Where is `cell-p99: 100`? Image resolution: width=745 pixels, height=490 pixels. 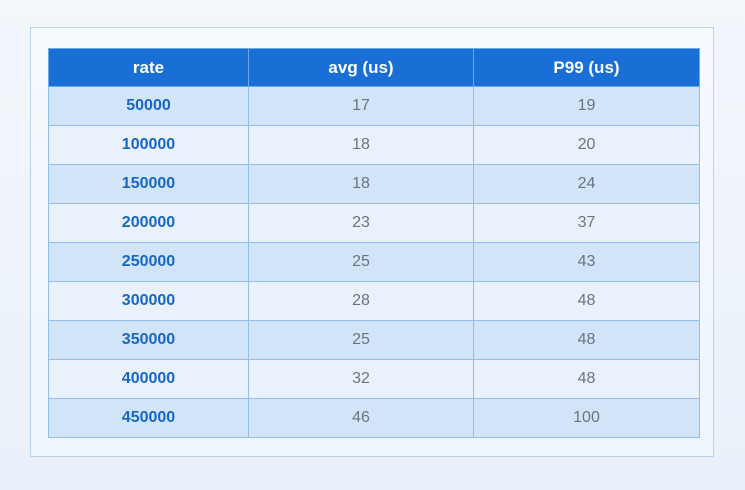
cell-p99: 100 is located at coordinates (586, 418).